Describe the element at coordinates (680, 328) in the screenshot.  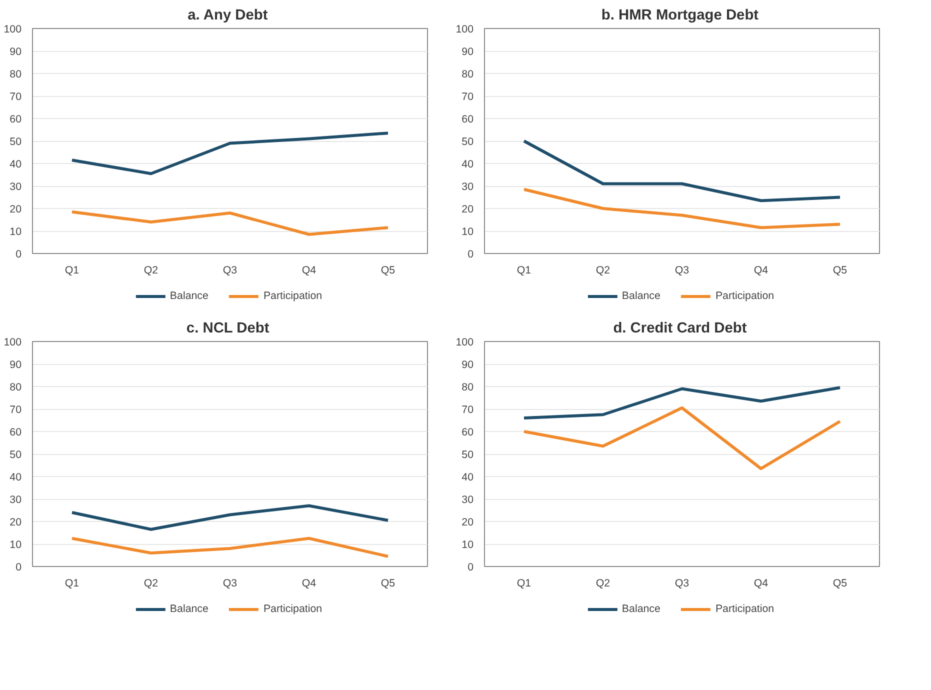
I see `chart-title: d. Credit Card Debt` at that location.